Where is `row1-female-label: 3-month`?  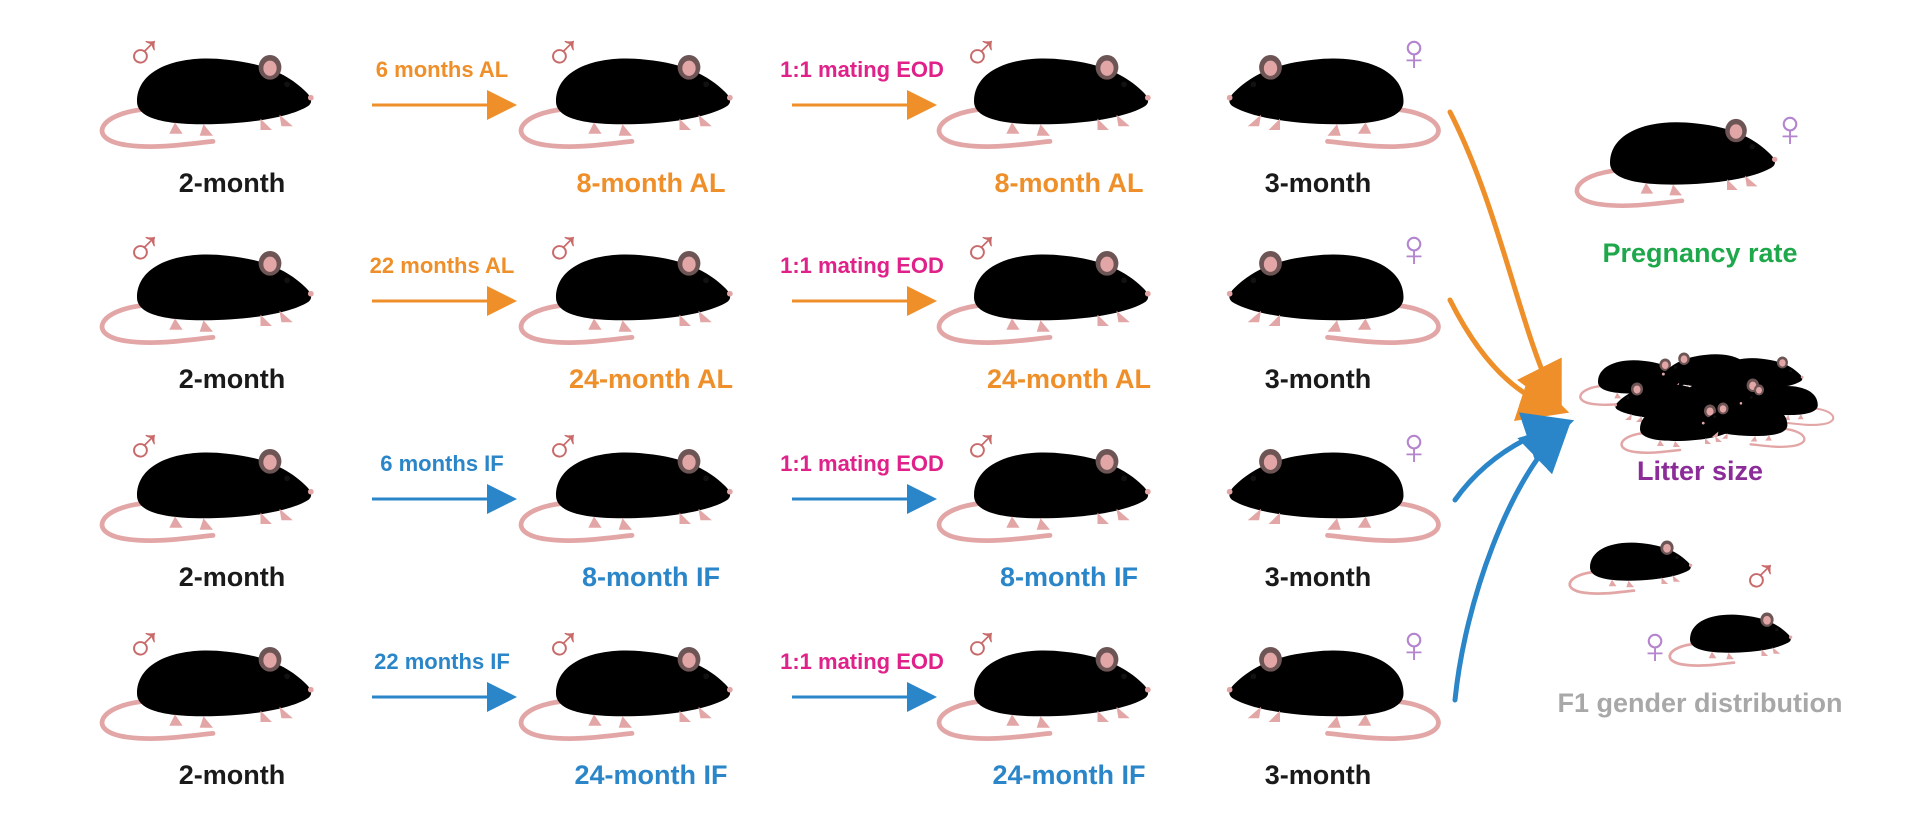 row1-female-label: 3-month is located at coordinates (1318, 183).